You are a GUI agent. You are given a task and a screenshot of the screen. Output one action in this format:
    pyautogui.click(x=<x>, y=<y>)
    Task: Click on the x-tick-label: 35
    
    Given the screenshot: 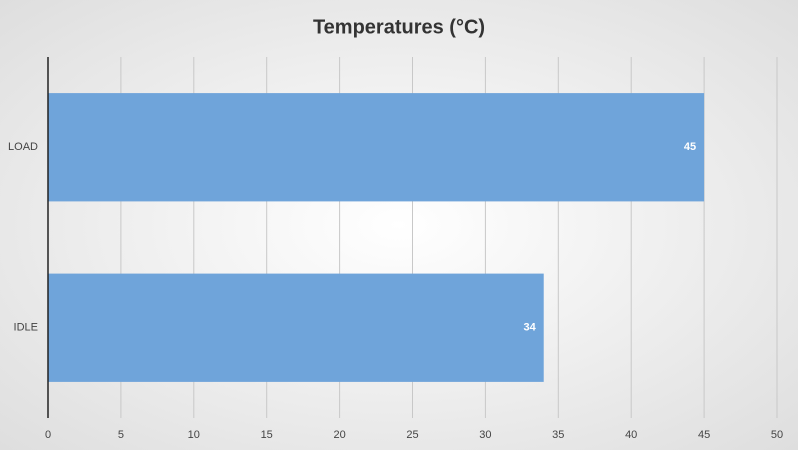 What is the action you would take?
    pyautogui.click(x=558, y=435)
    